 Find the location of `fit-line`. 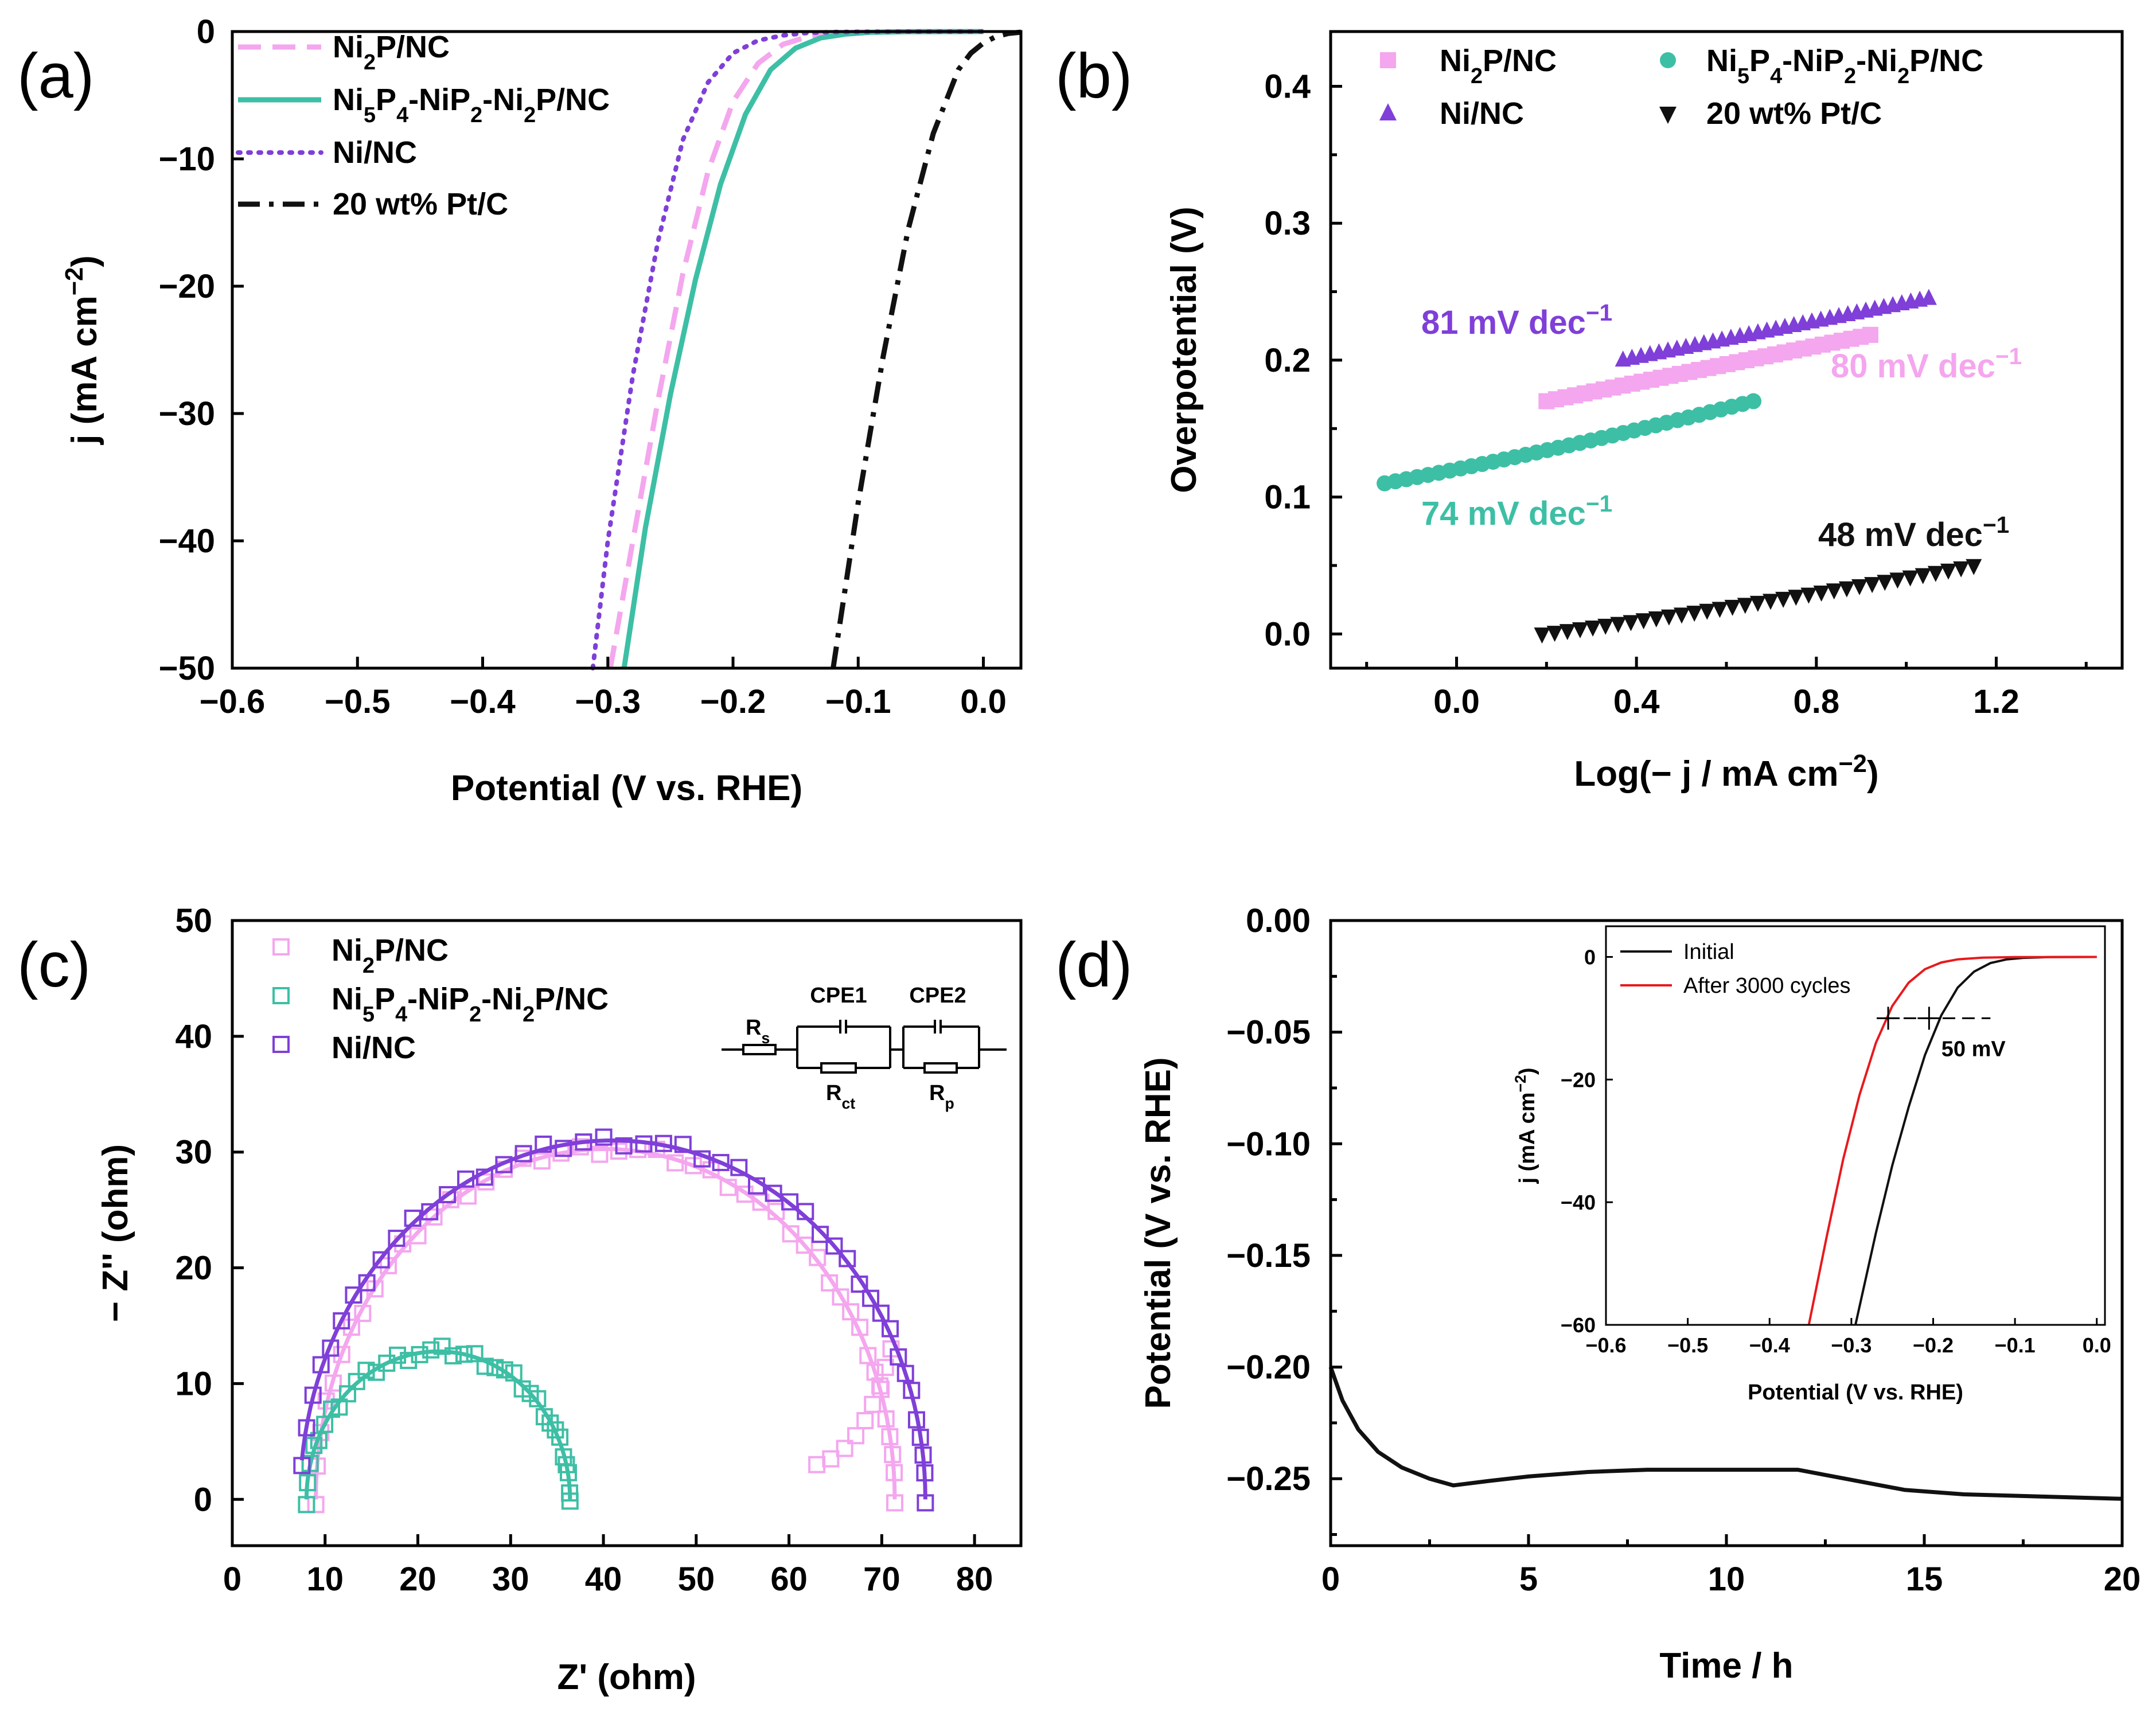

fit-line is located at coordinates (438, 1424).